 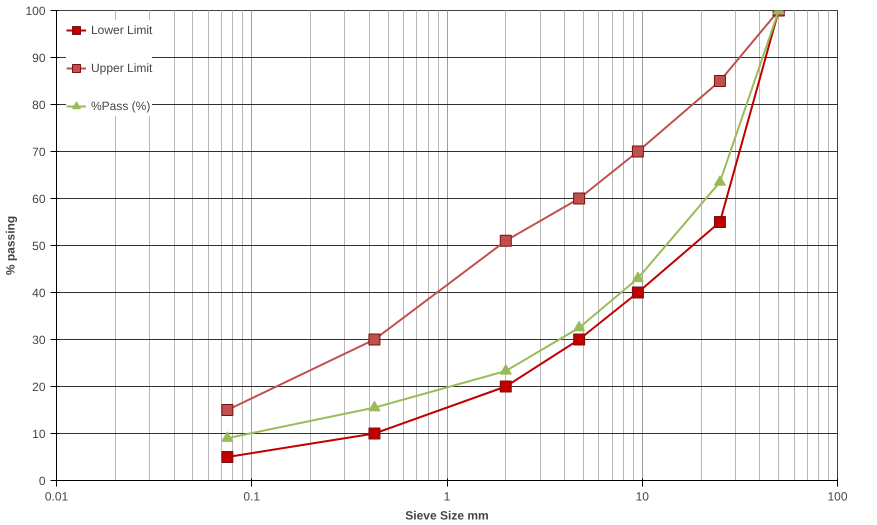 I want to click on x-axis-title: Sieve Size mm, so click(x=447, y=515).